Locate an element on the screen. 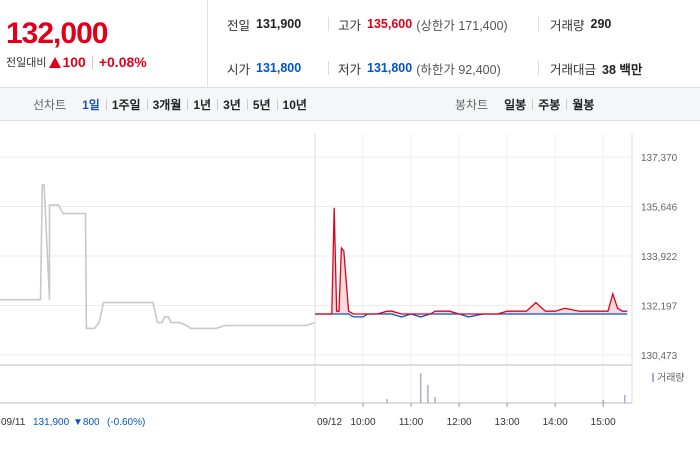 The image size is (700, 450). change-percent: +0.08% is located at coordinates (122, 62).